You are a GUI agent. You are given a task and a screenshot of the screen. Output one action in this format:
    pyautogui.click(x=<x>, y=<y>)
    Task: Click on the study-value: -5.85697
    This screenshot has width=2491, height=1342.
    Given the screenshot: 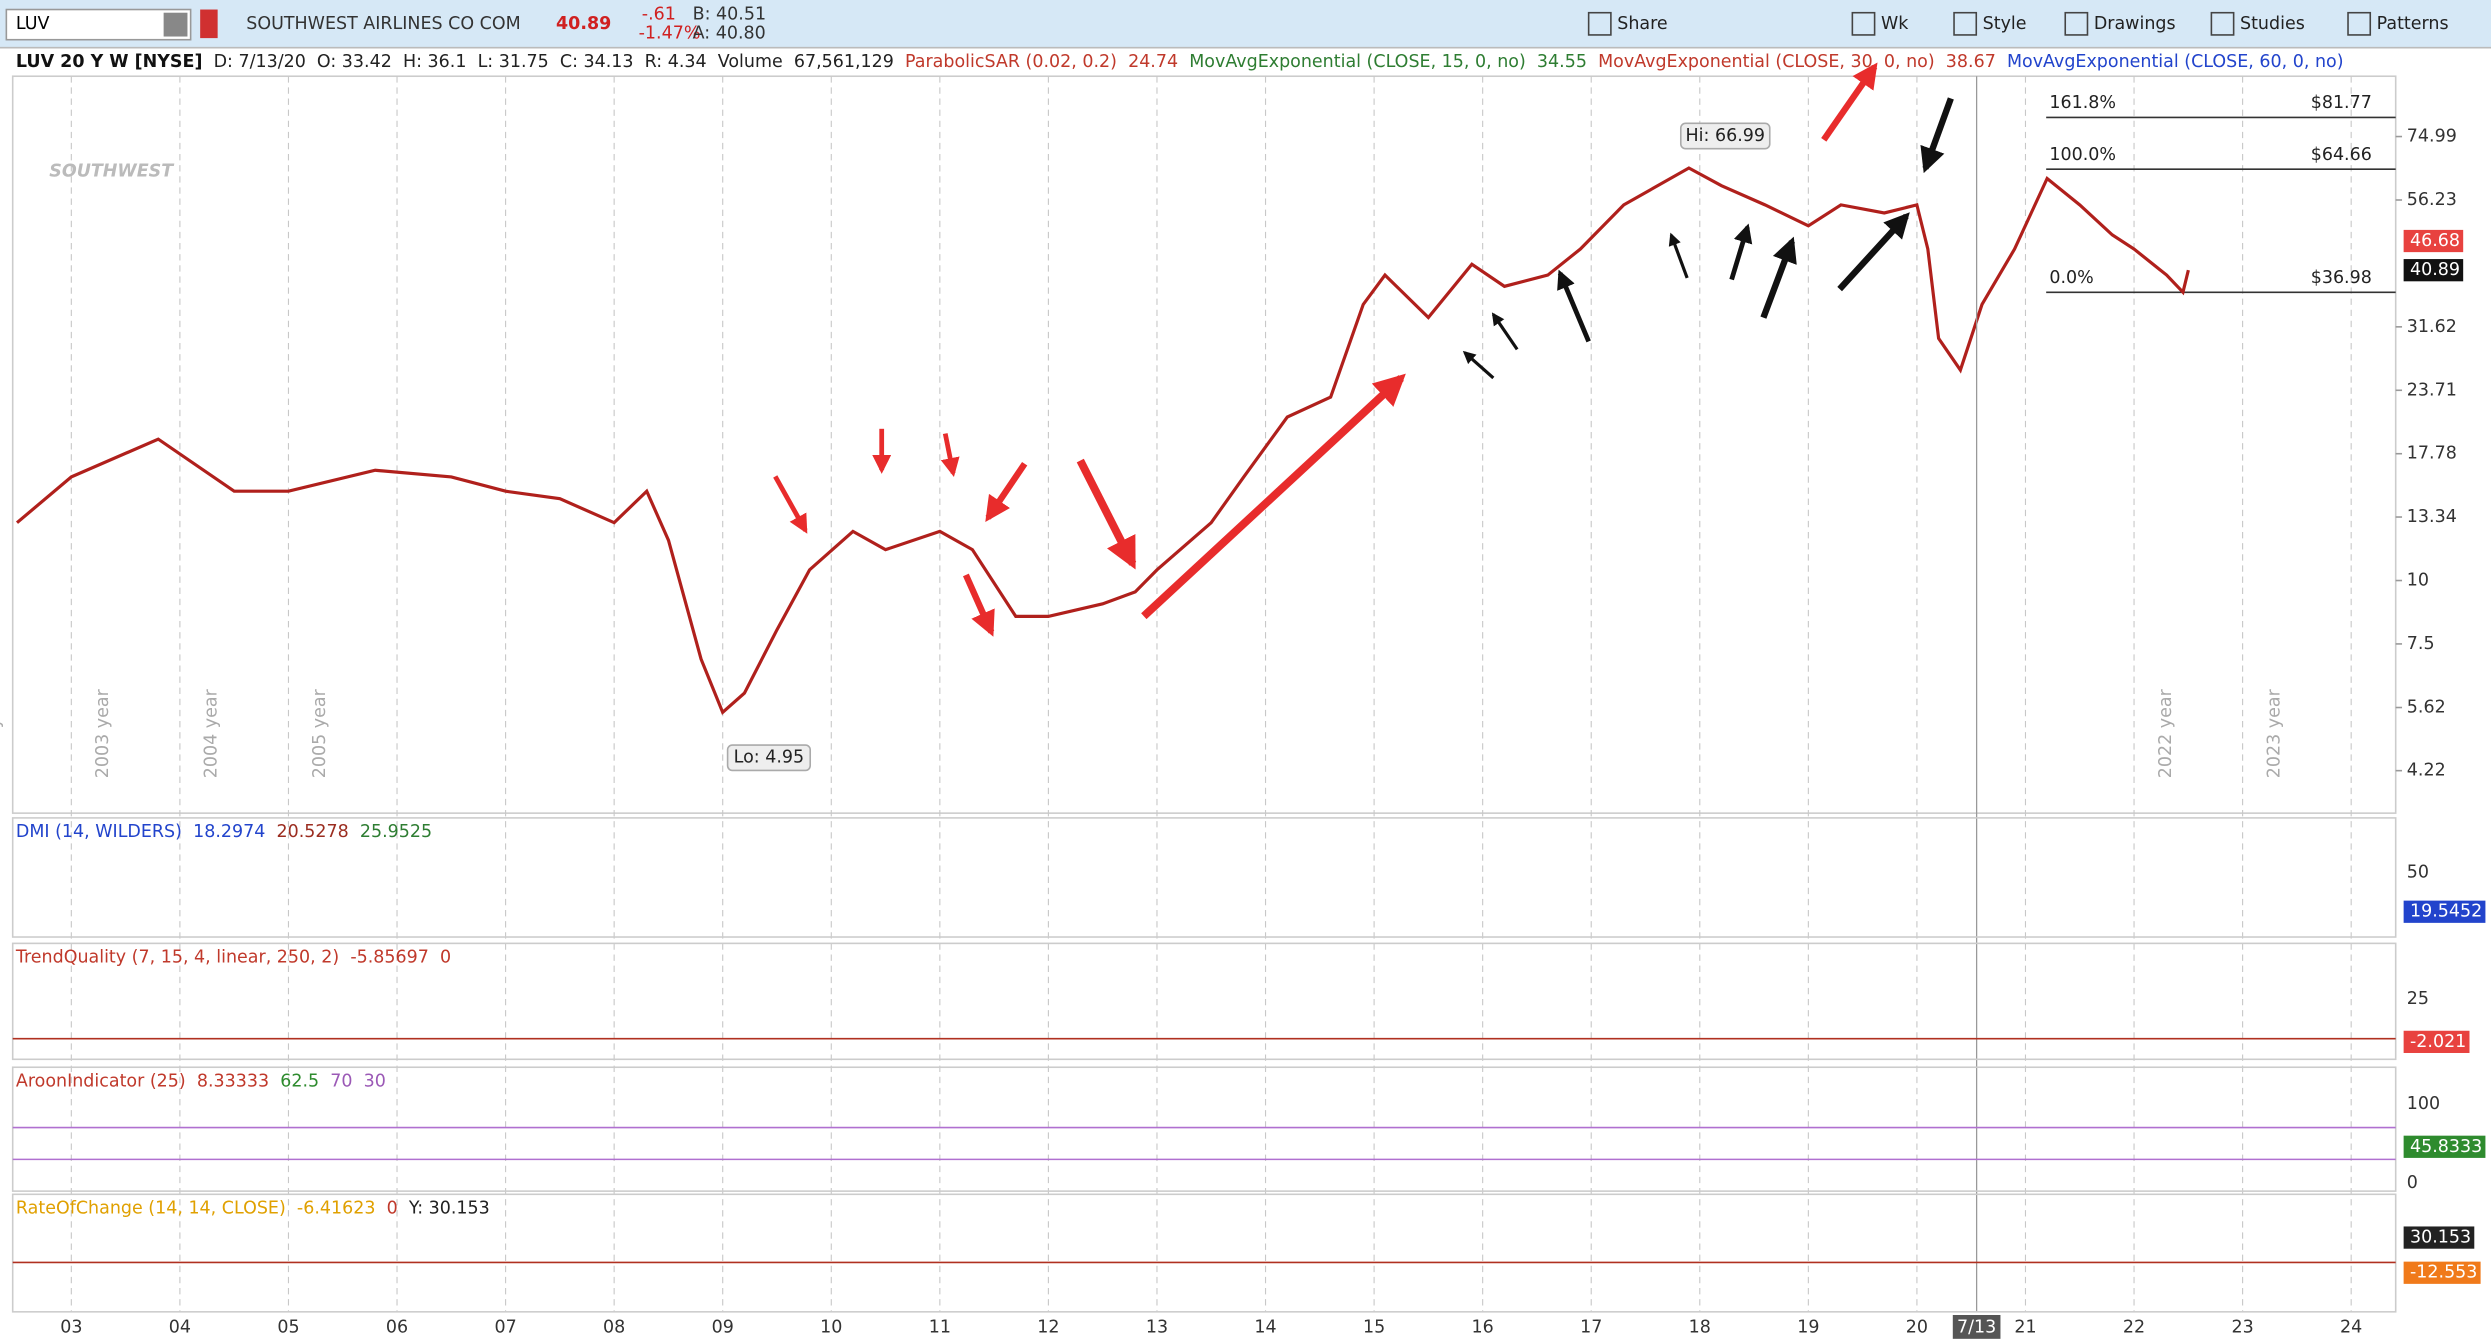 What is the action you would take?
    pyautogui.click(x=389, y=958)
    